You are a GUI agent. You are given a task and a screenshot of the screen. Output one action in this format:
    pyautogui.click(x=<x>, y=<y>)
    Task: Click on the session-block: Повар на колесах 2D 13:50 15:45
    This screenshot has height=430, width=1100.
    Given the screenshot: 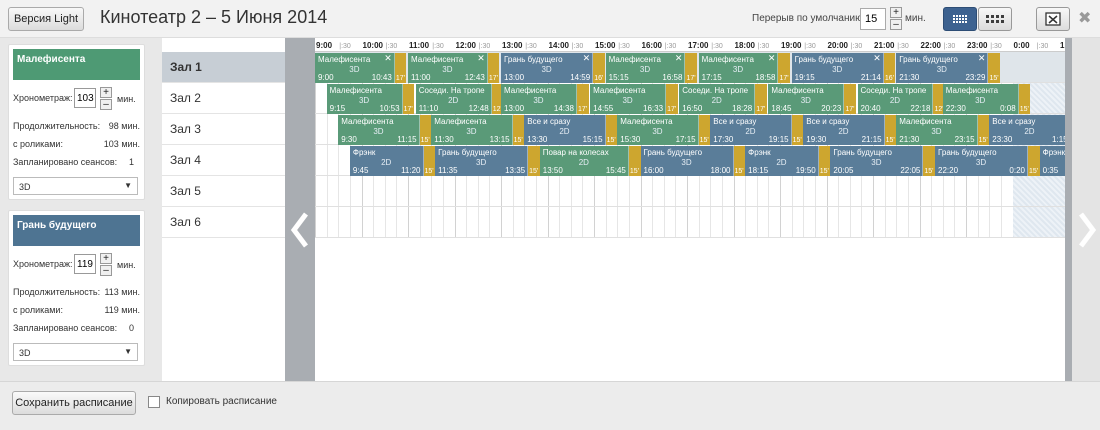 What is the action you would take?
    pyautogui.click(x=584, y=161)
    